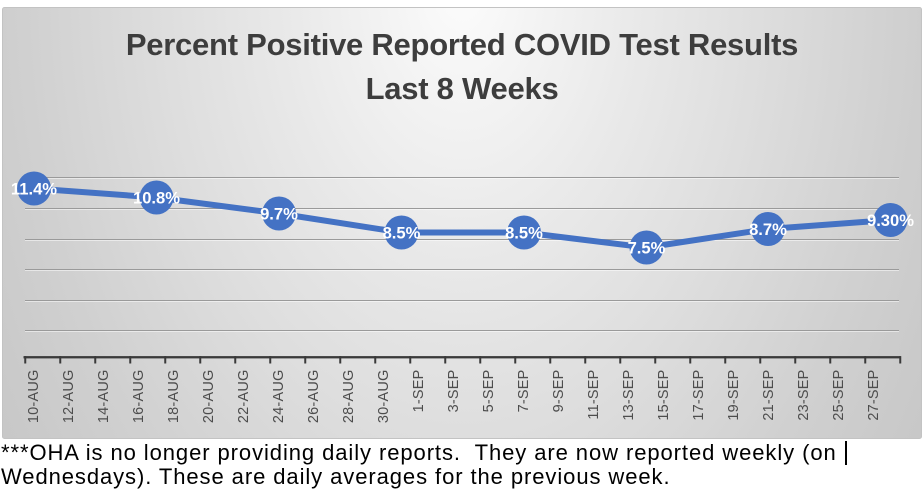 Image resolution: width=924 pixels, height=495 pixels. I want to click on svg-text: 9.30%, so click(890, 220).